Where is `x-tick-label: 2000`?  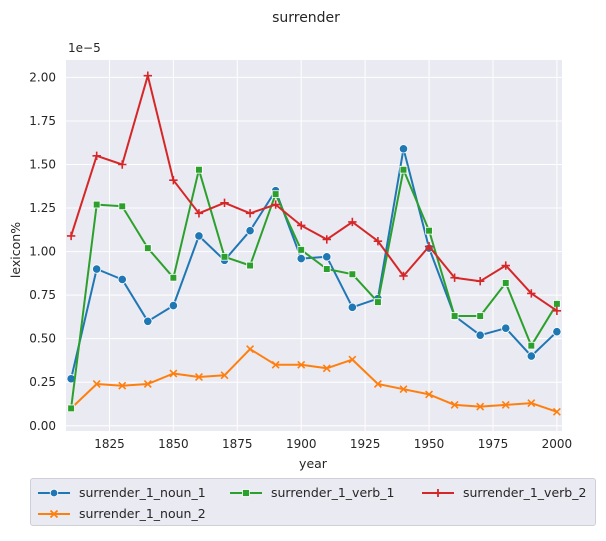
x-tick-label: 2000 is located at coordinates (557, 444).